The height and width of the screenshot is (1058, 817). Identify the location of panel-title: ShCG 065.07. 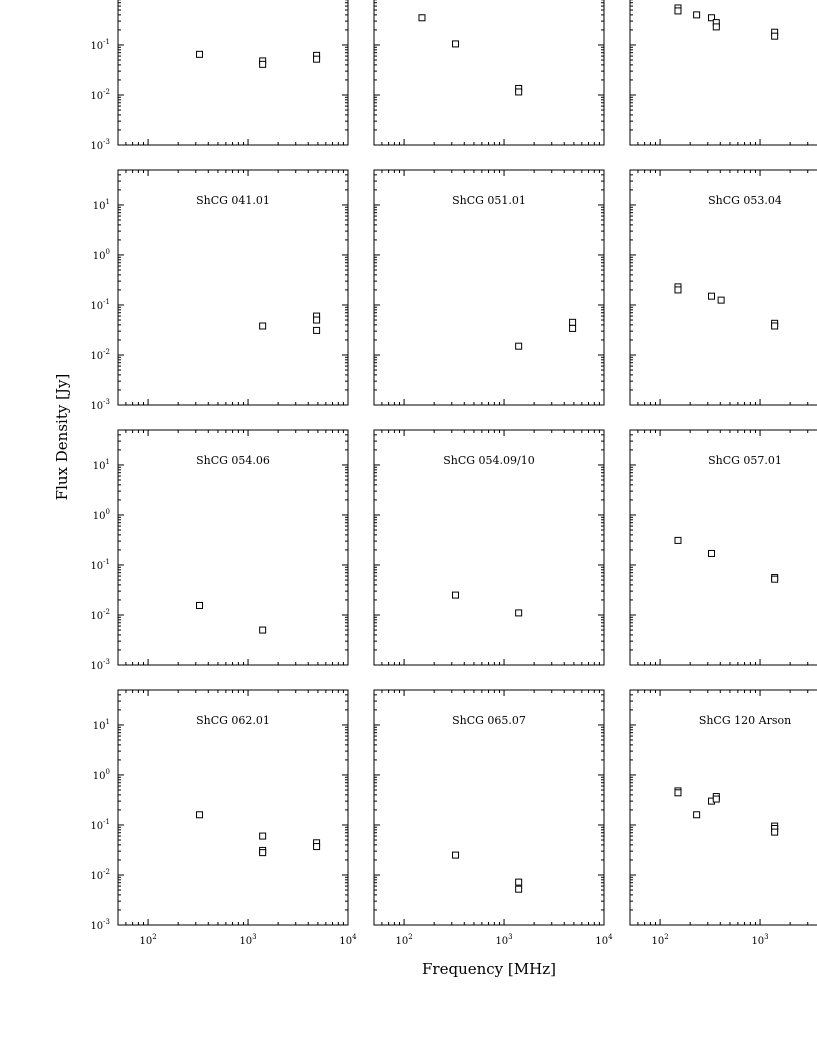
(489, 720).